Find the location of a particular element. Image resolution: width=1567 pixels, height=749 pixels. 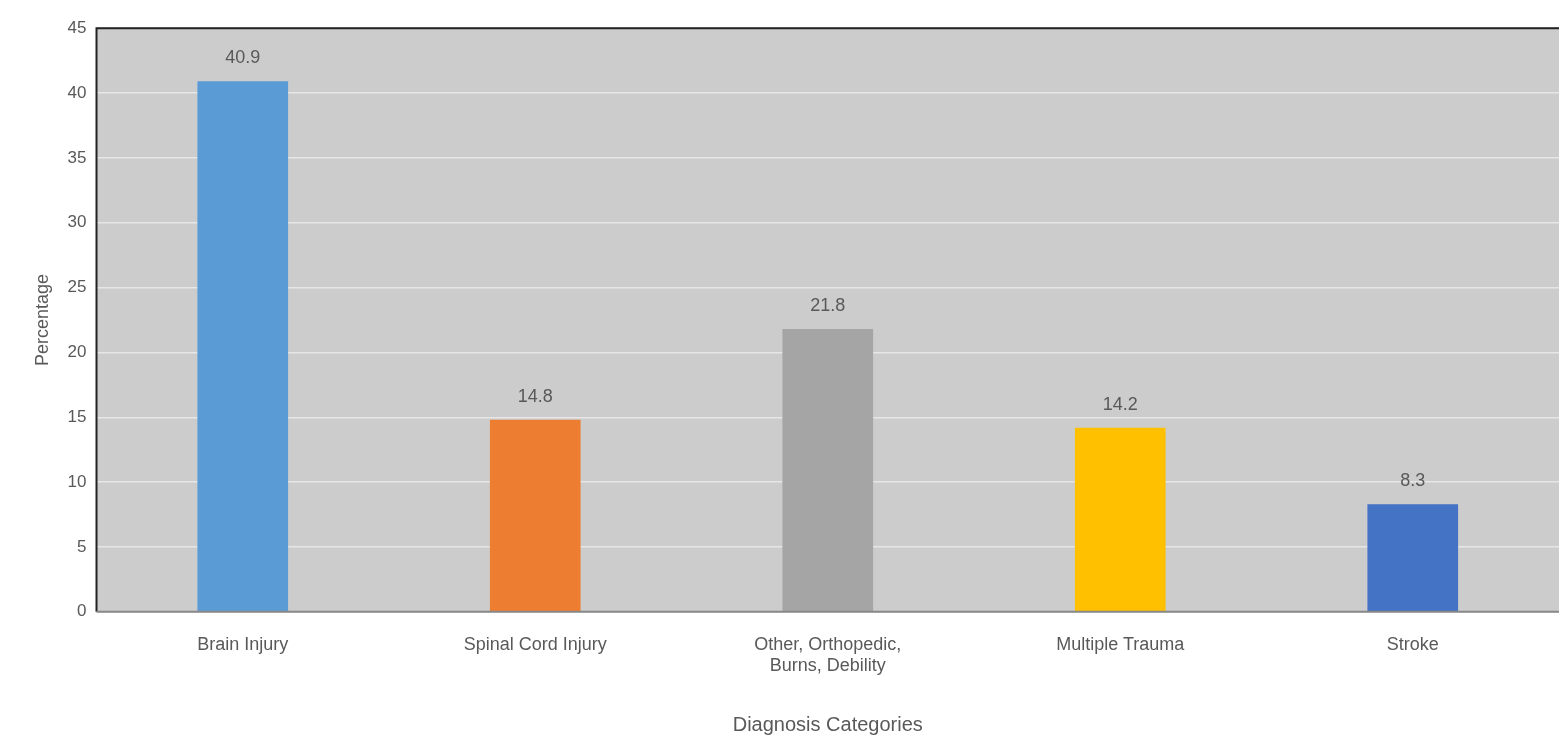

y-tick-label: 30 is located at coordinates (77, 222).